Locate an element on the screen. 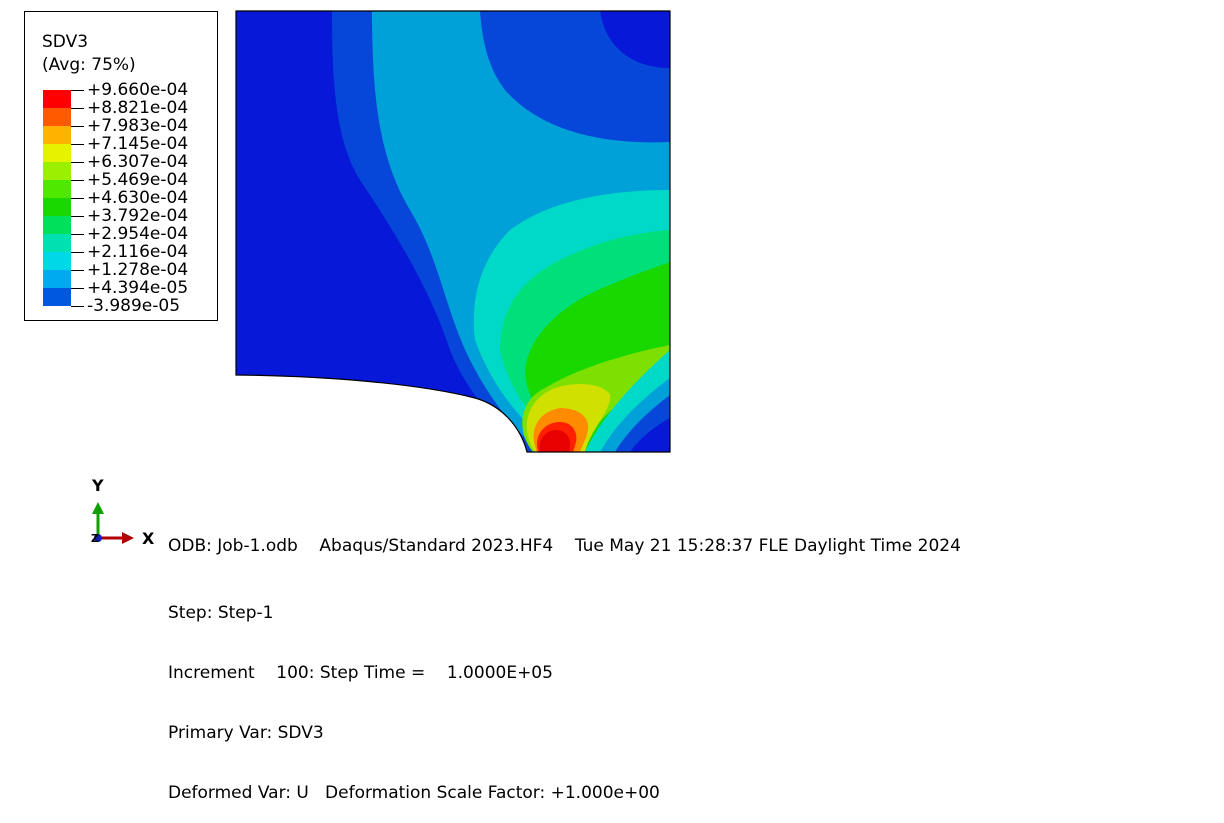 This screenshot has height=823, width=1224. legend-value-label: +2.116e-04 is located at coordinates (138, 252).